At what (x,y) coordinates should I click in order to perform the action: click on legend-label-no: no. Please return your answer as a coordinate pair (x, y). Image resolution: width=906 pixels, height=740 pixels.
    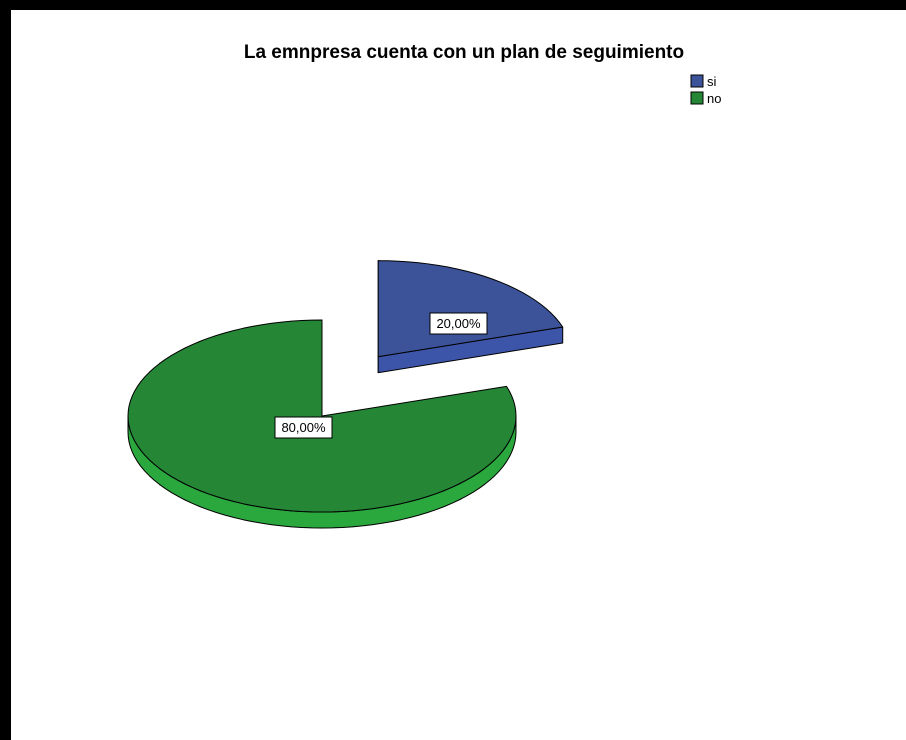
    Looking at the image, I should click on (714, 98).